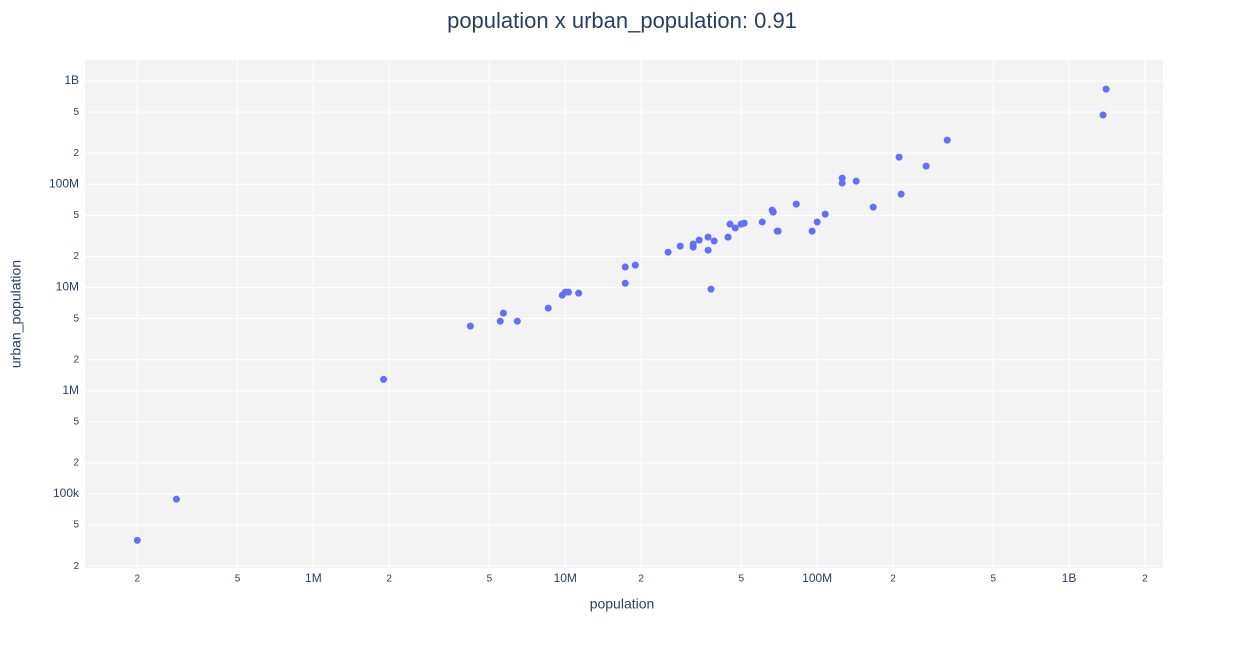 This screenshot has height=655, width=1244. What do you see at coordinates (67, 287) in the screenshot?
I see `y-tick-label: 10M` at bounding box center [67, 287].